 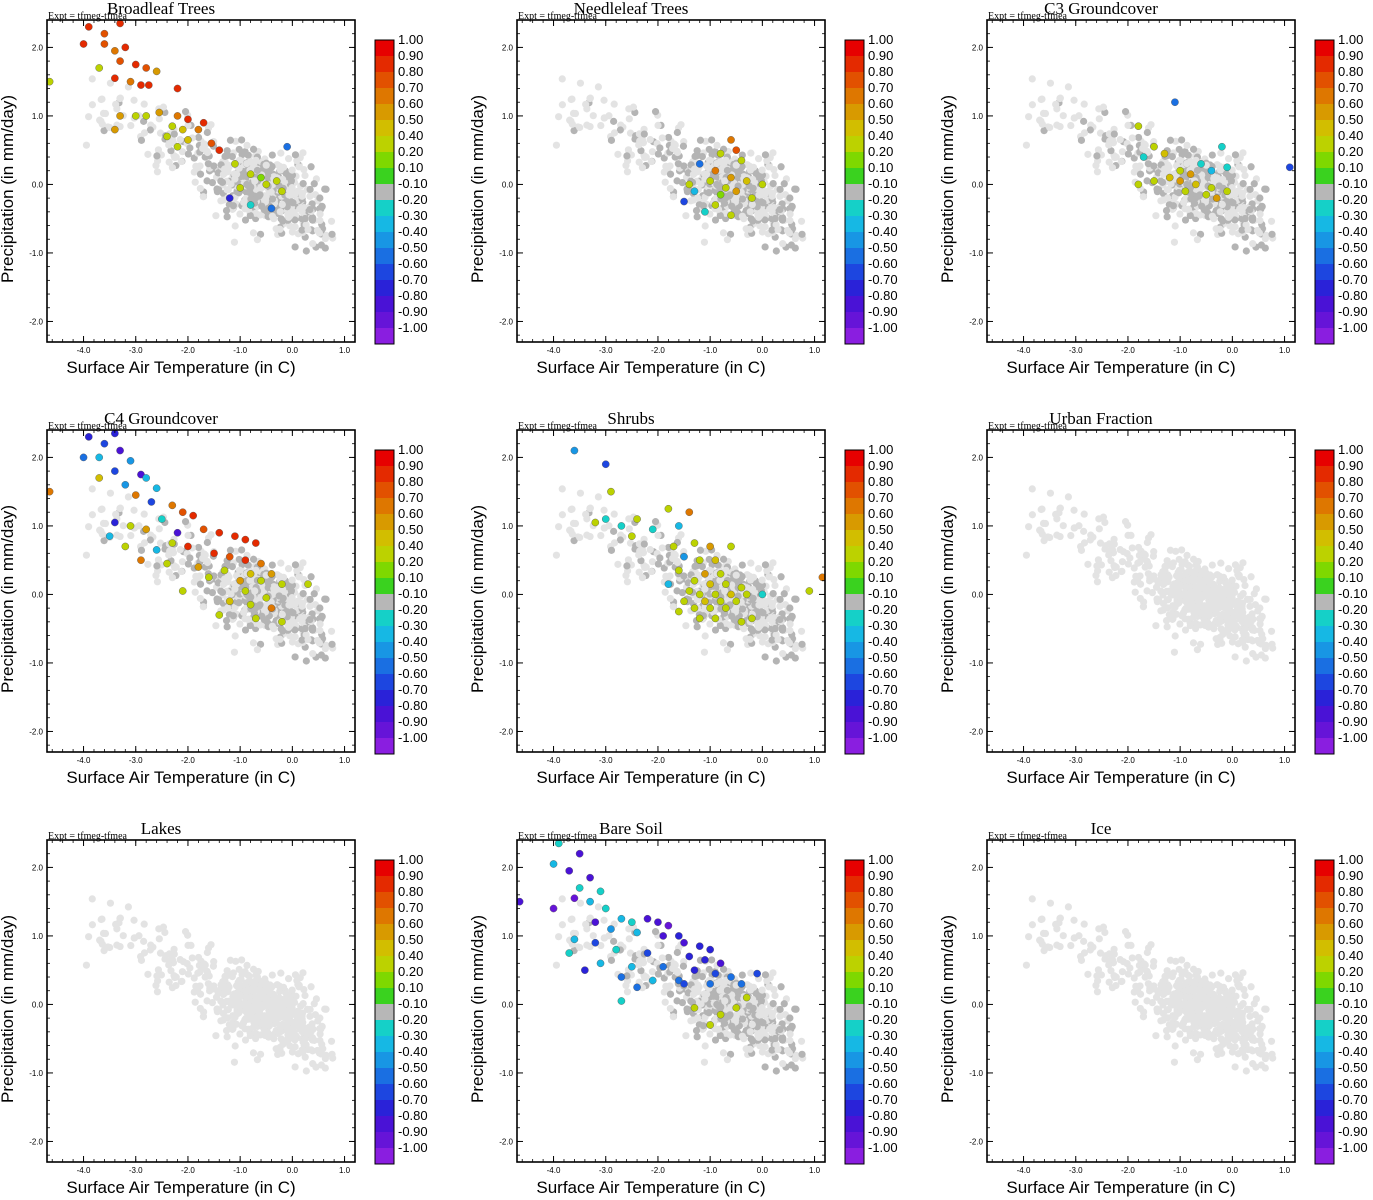 What do you see at coordinates (1285, 350) in the screenshot?
I see `x-tick-label: 1.0` at bounding box center [1285, 350].